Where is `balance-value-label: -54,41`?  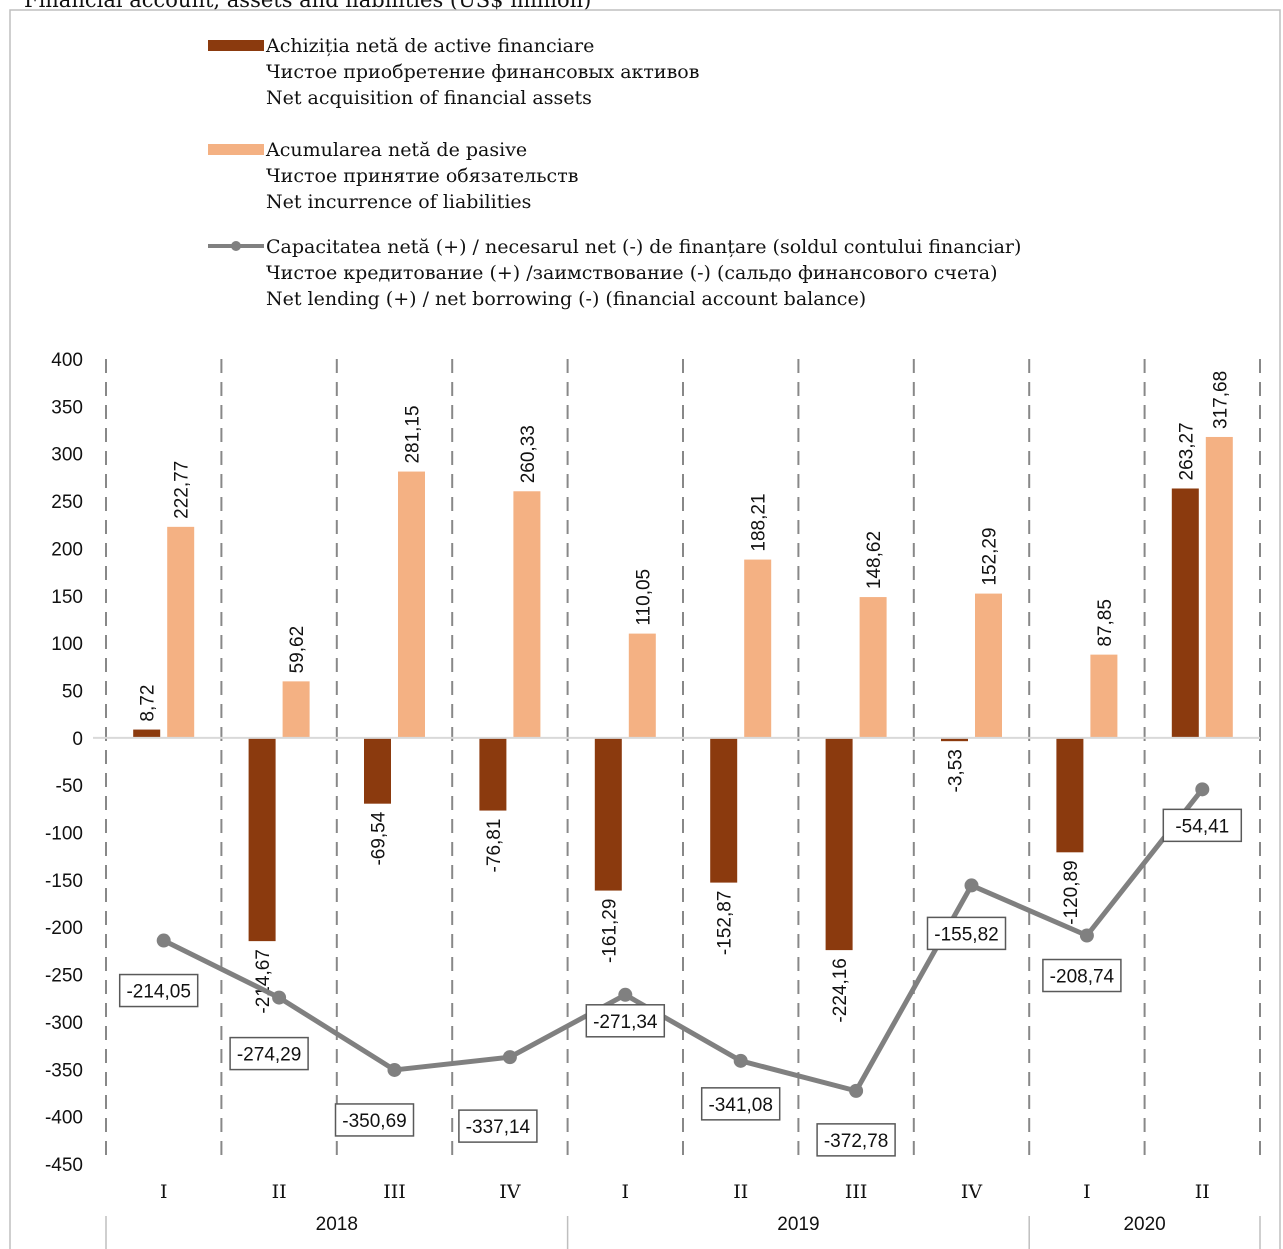 balance-value-label: -54,41 is located at coordinates (1202, 826).